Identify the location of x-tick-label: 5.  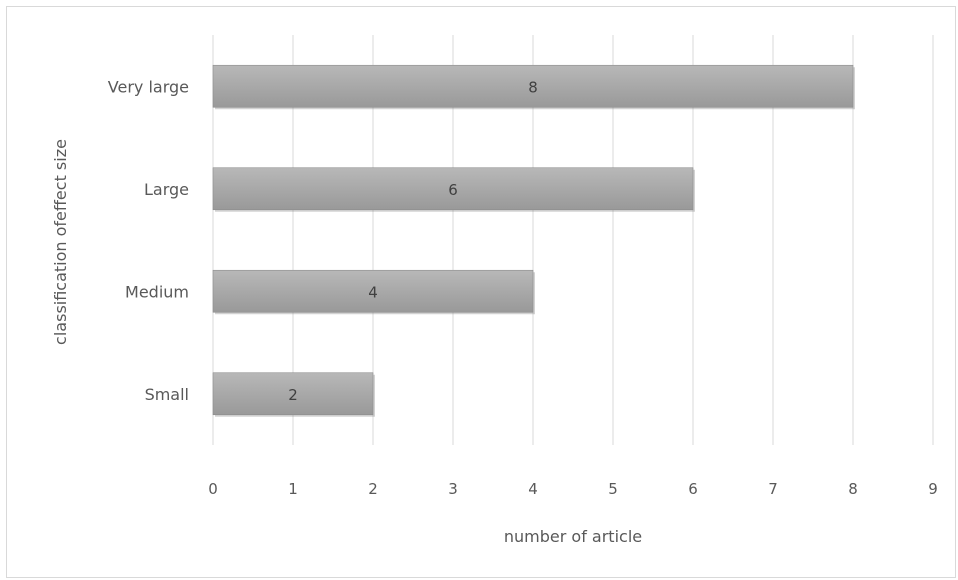
(613, 489).